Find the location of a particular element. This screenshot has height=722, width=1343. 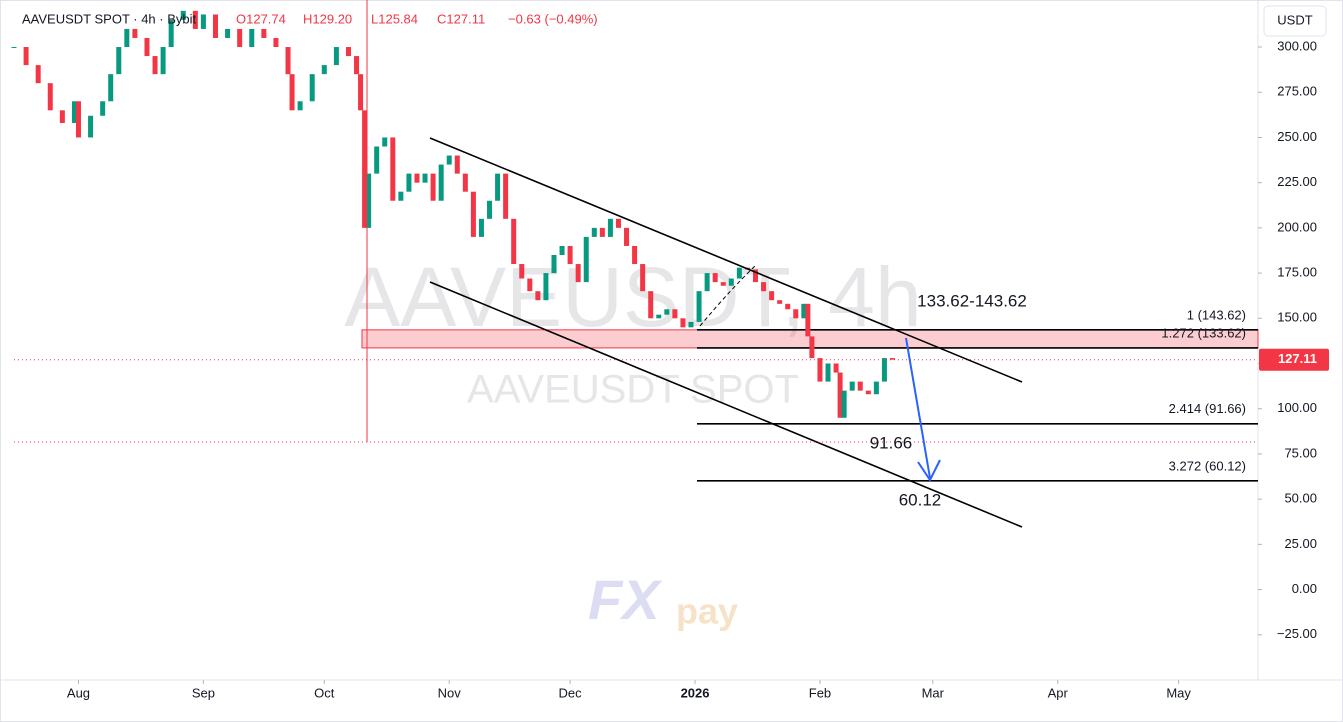

logo-fx: FX is located at coordinates (625, 599).